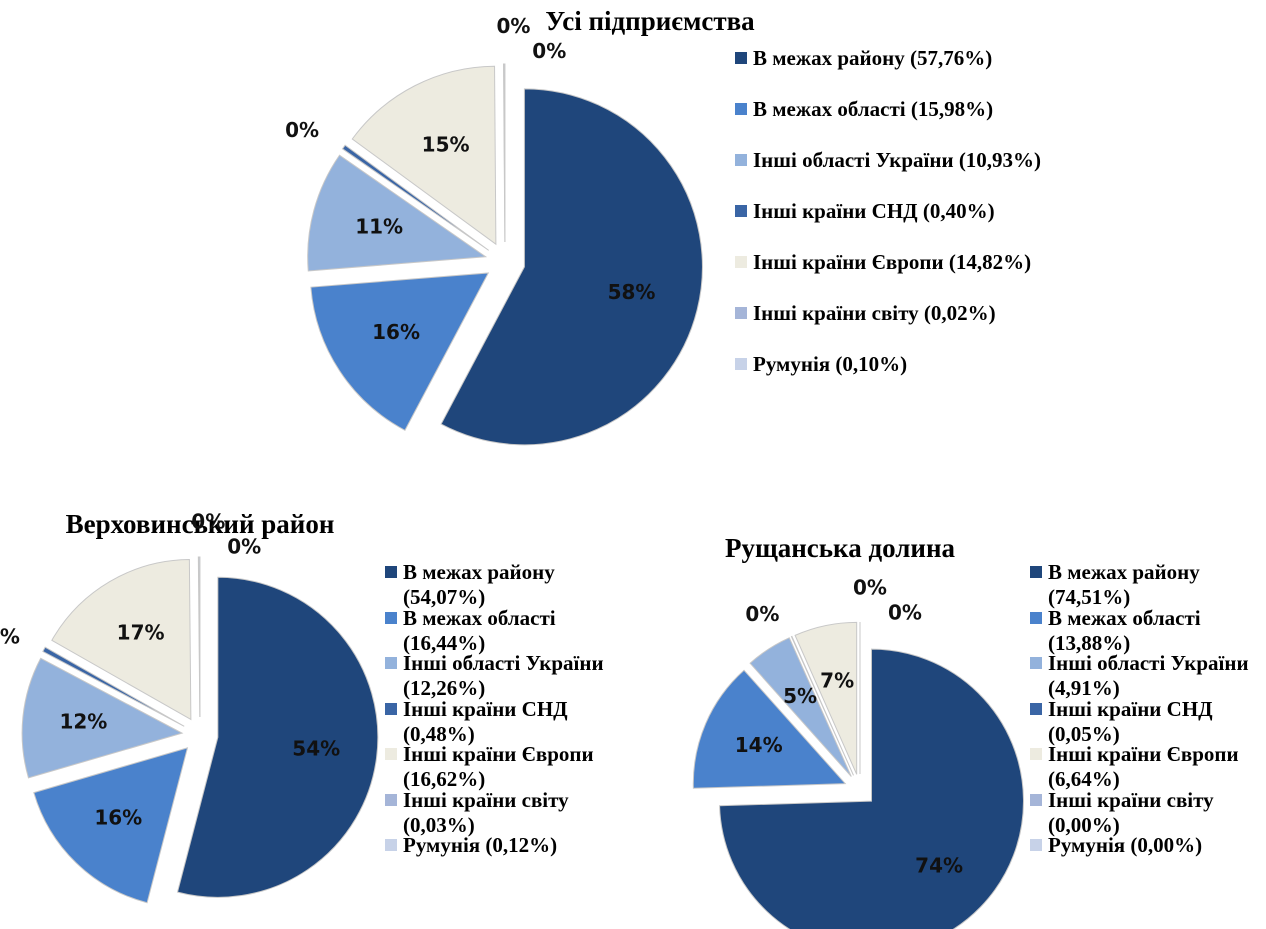 This screenshot has width=1266, height=929. What do you see at coordinates (479, 584) in the screenshot?
I see `legend-text: В межах району (54,07%)` at bounding box center [479, 584].